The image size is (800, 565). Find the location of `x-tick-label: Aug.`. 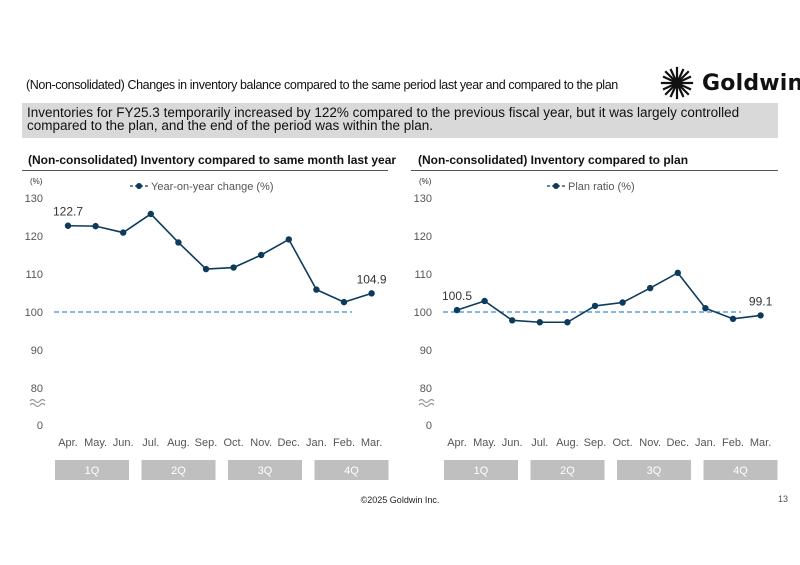

x-tick-label: Aug. is located at coordinates (567, 443).